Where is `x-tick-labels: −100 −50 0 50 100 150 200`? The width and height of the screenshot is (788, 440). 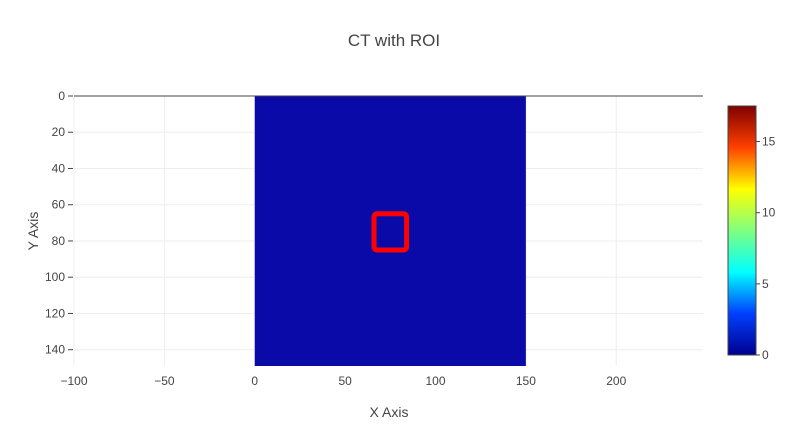 x-tick-labels: −100 −50 0 50 100 150 200 is located at coordinates (343, 381).